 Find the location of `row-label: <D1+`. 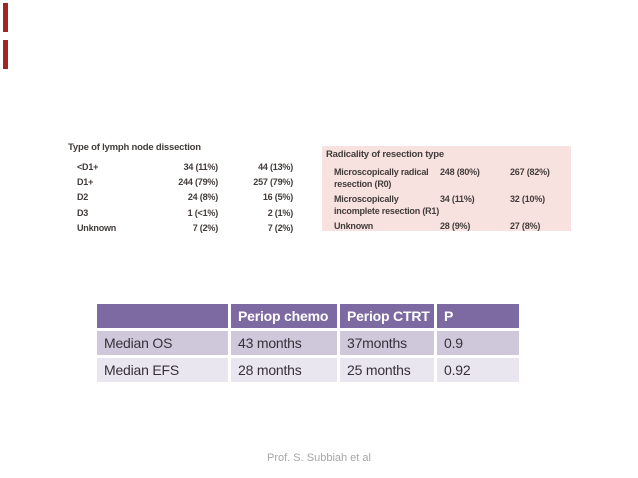

row-label: <D1+ is located at coordinates (88, 166).